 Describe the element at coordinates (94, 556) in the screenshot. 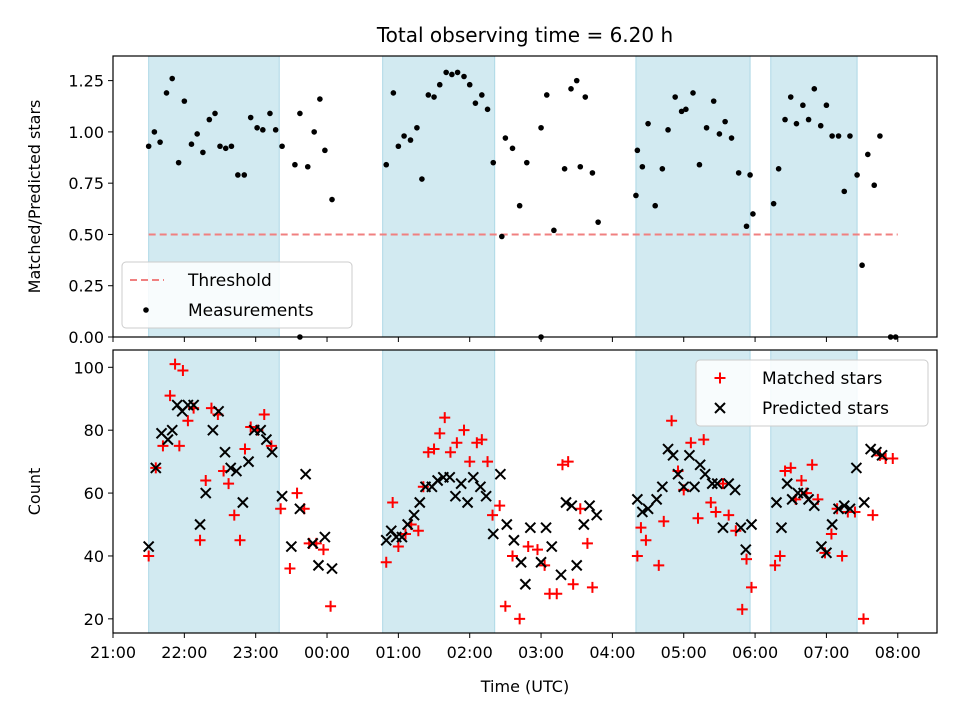

I see `y-tick-label: 40` at that location.